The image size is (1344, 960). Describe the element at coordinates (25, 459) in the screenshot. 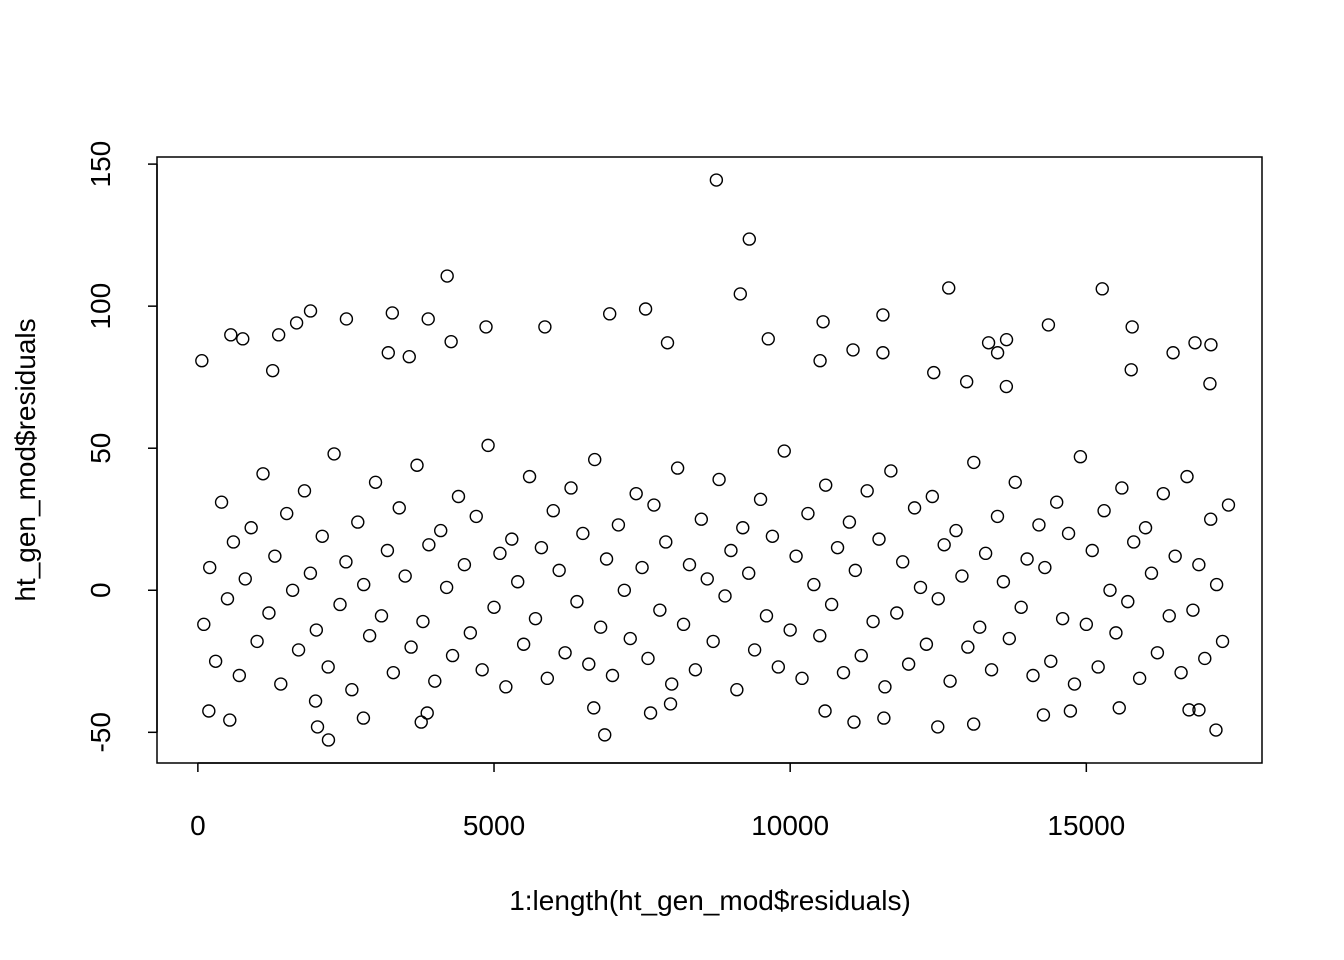

I see `y-axis-label: ht_gen_mod$residuals` at that location.